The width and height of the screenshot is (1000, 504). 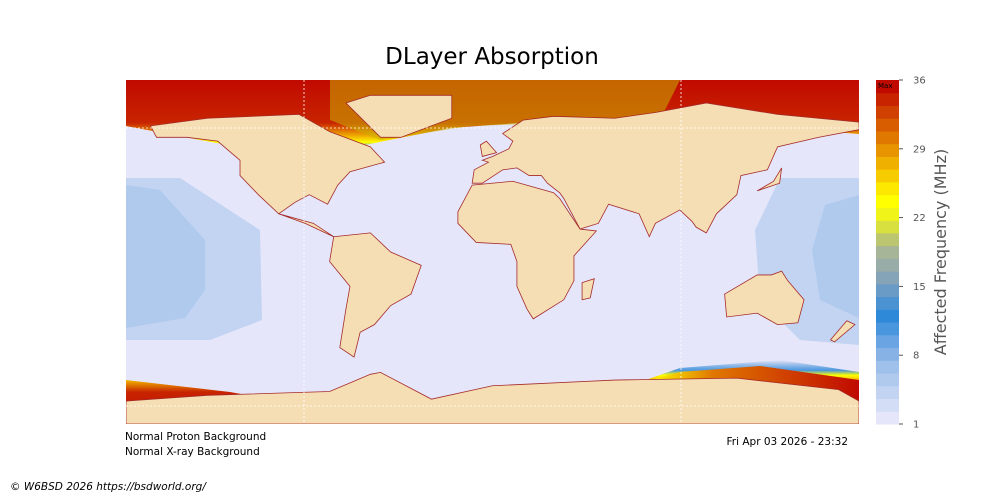 I want to click on colorbar-tick-label: 1, so click(x=916, y=425).